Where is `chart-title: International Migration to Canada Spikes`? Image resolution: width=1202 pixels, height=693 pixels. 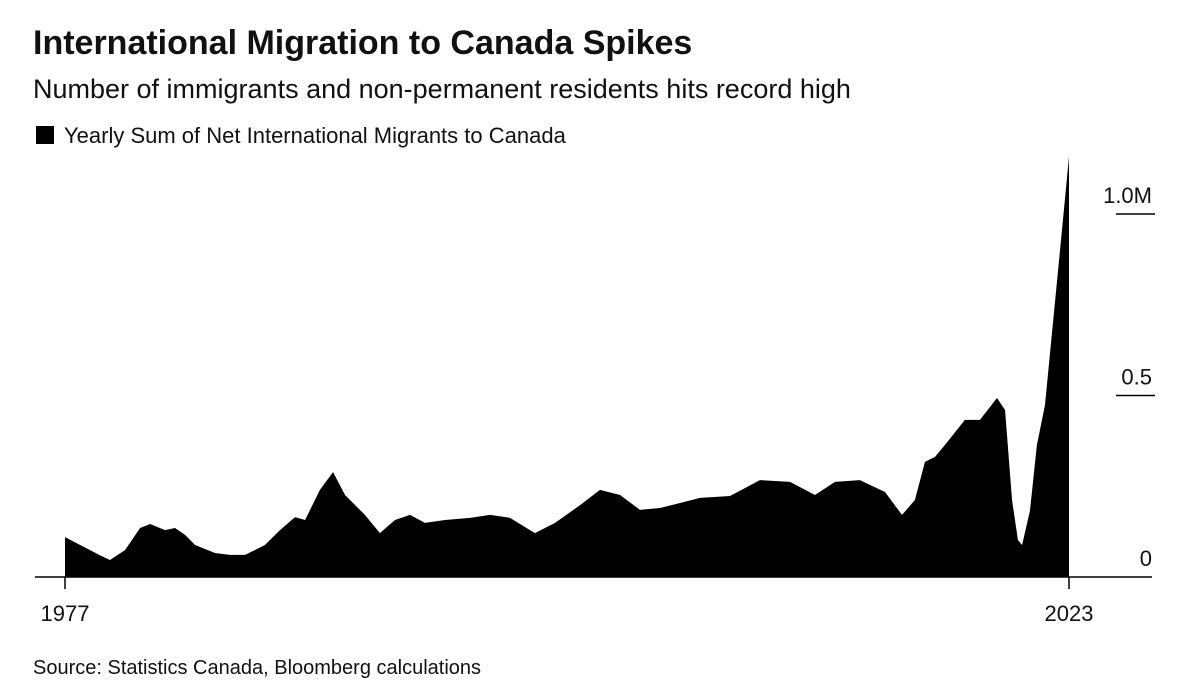
chart-title: International Migration to Canada Spikes is located at coordinates (362, 43).